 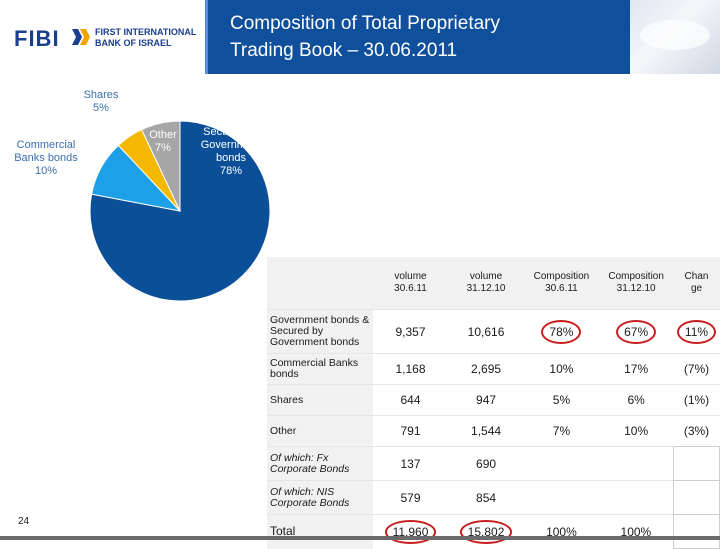 What do you see at coordinates (561, 283) in the screenshot?
I see `col-header-composition-30-6-11: Composition 30.6.11` at bounding box center [561, 283].